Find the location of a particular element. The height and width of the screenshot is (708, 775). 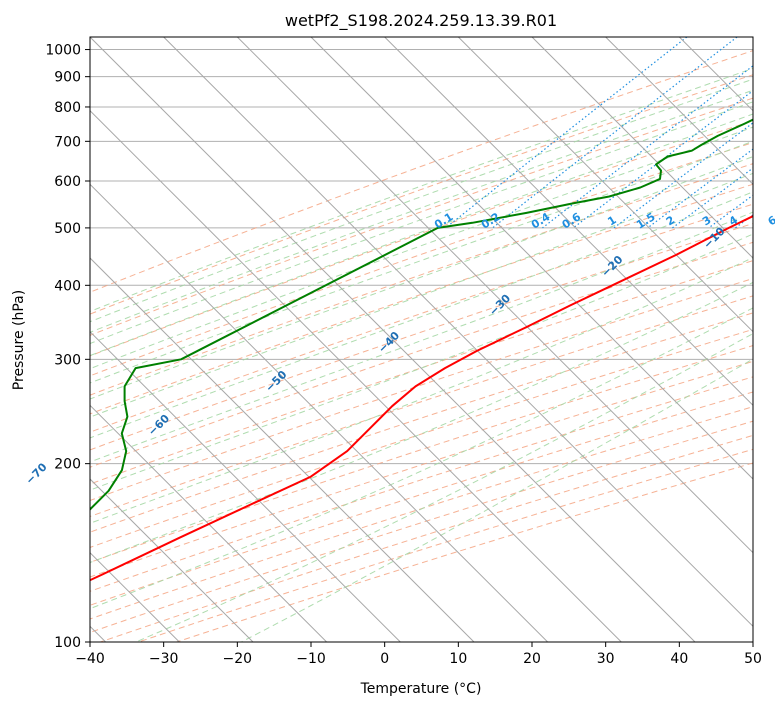

y-tick-label: 400 is located at coordinates (67, 286).